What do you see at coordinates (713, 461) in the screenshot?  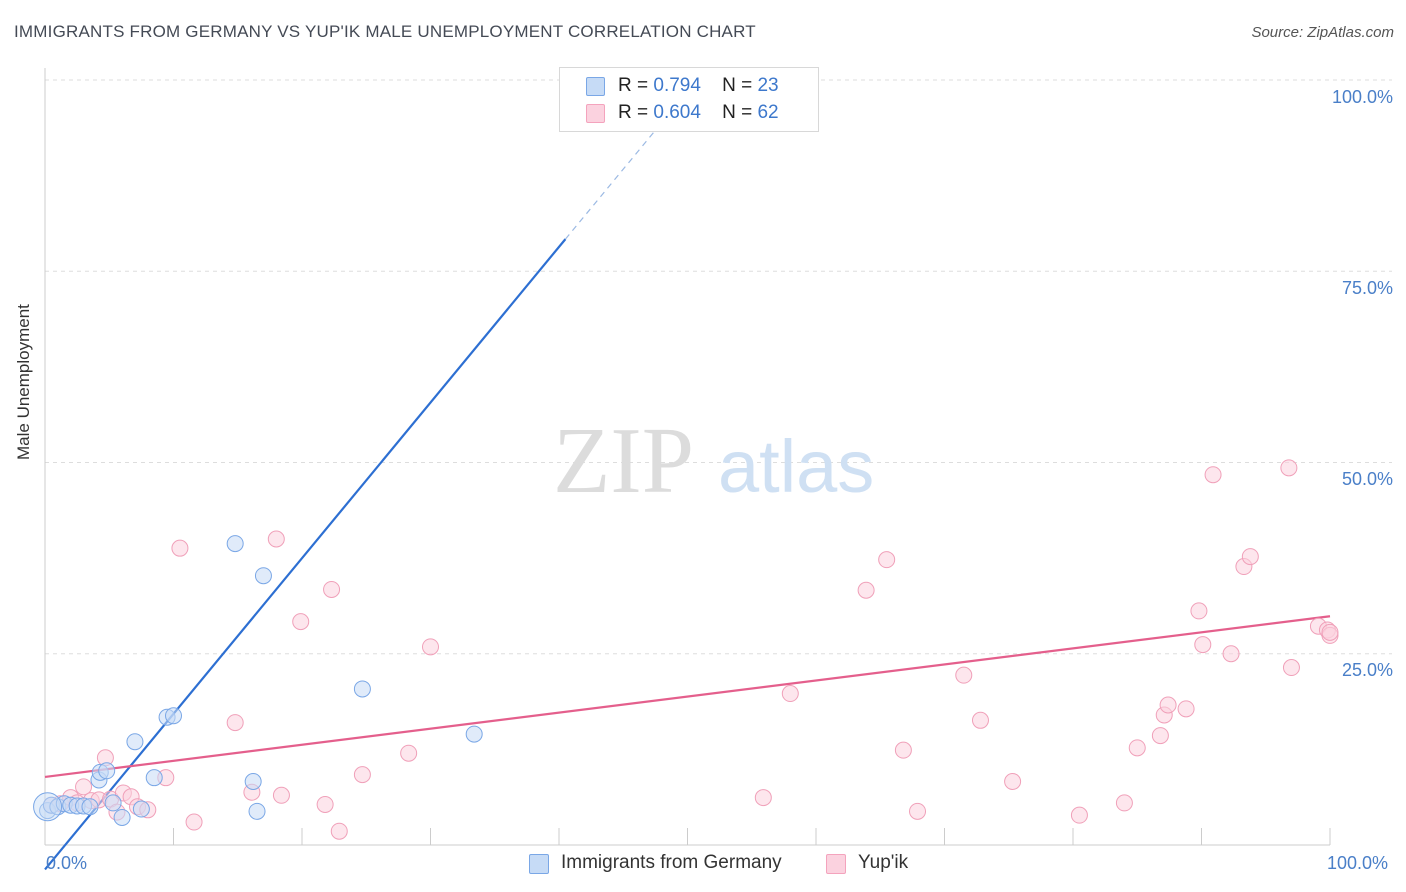 I see `watermark: ZIP atlas` at bounding box center [713, 461].